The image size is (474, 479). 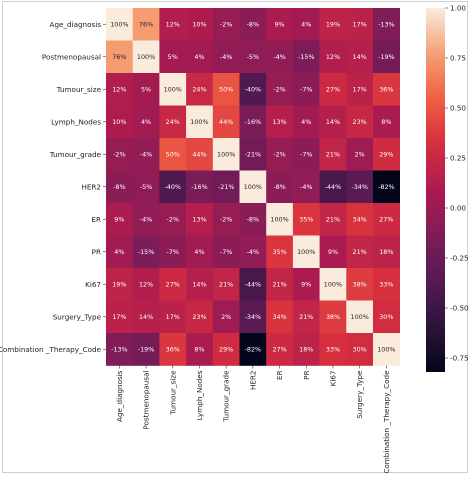 I want to click on cell-annotation-0-3: 10%, so click(x=199, y=24).